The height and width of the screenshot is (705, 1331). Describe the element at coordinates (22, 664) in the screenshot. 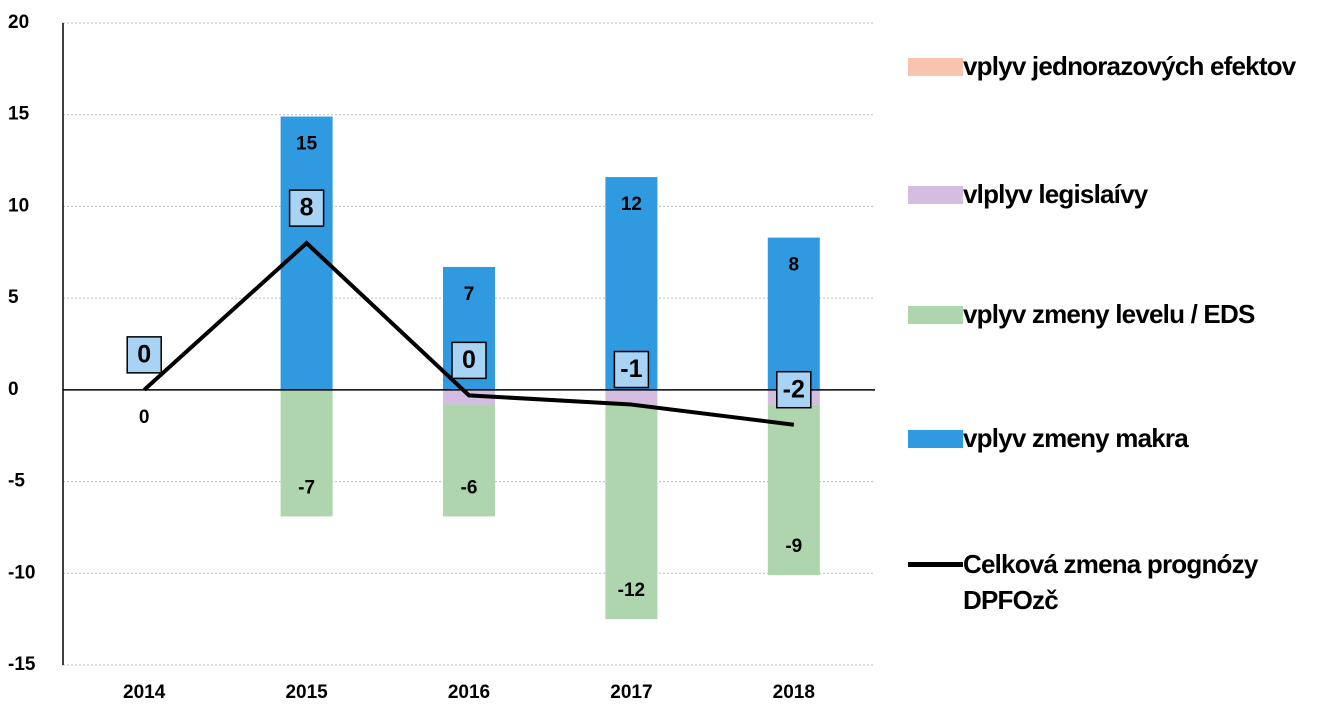

I see `y-tick-label: -15` at that location.